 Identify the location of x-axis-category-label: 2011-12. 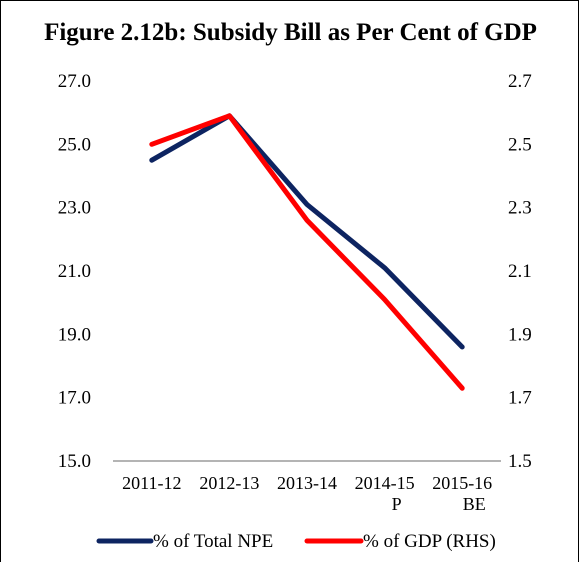
(151, 483).